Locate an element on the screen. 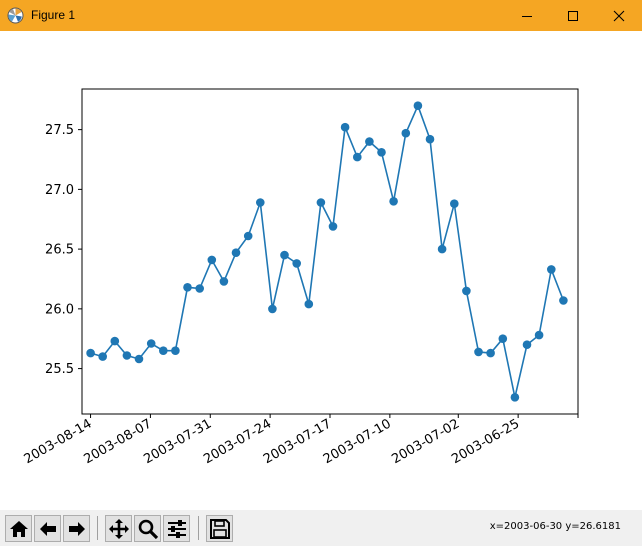 The width and height of the screenshot is (642, 546). configure-subplots-button is located at coordinates (176, 528).